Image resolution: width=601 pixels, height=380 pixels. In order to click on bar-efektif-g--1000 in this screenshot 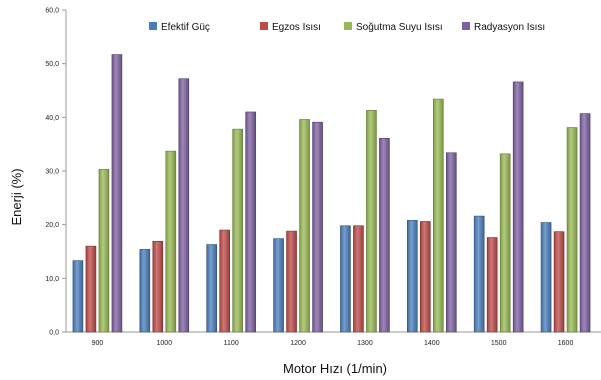, I will do `click(145, 291)`.